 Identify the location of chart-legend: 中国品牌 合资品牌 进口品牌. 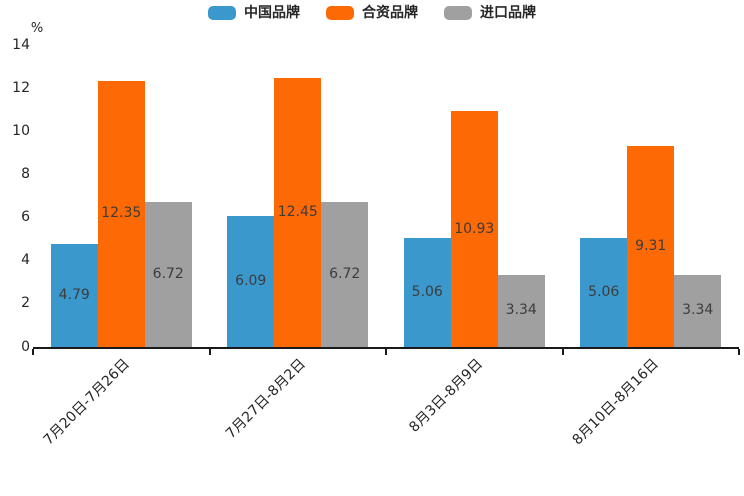
(372, 13).